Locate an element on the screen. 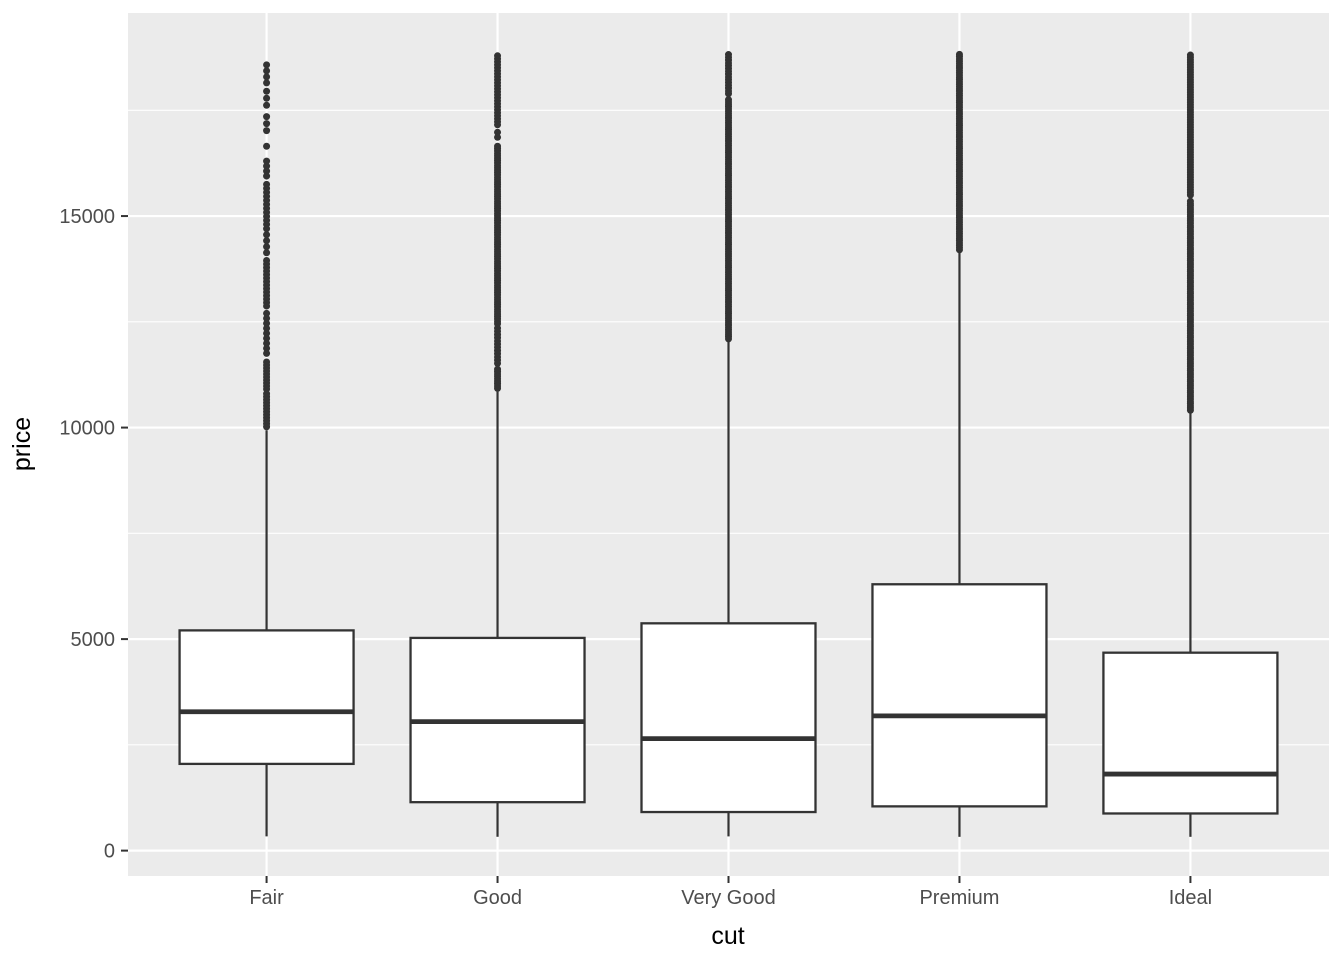 Image resolution: width=1344 pixels, height=960 pixels. x-tick-label: Good is located at coordinates (497, 898).